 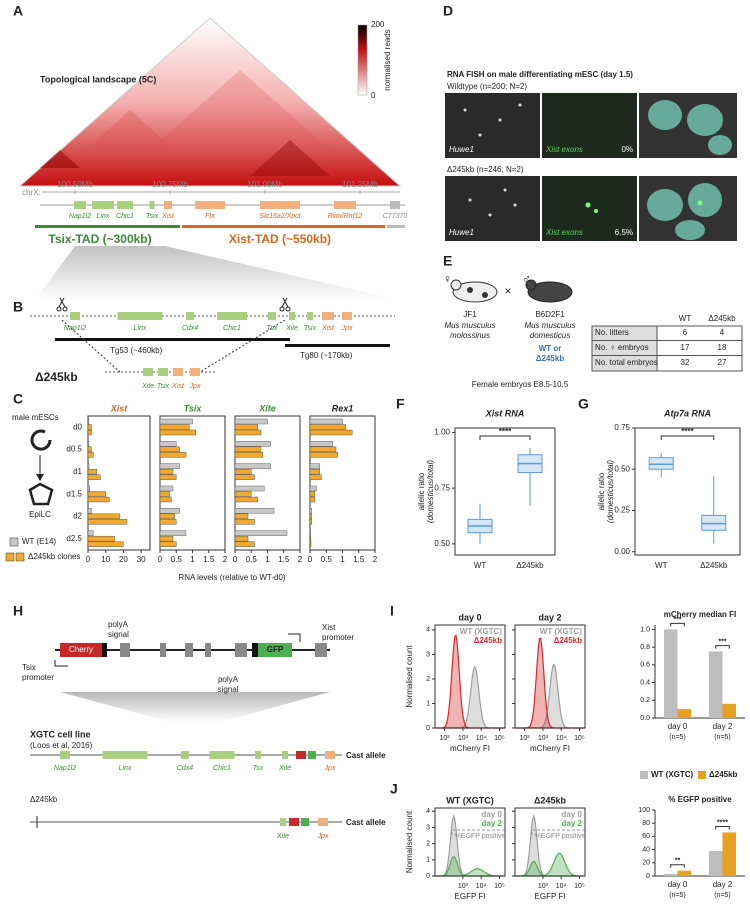 What do you see at coordinates (99, 239) in the screenshot?
I see `label: Tsix-TAD (~300kb)` at bounding box center [99, 239].